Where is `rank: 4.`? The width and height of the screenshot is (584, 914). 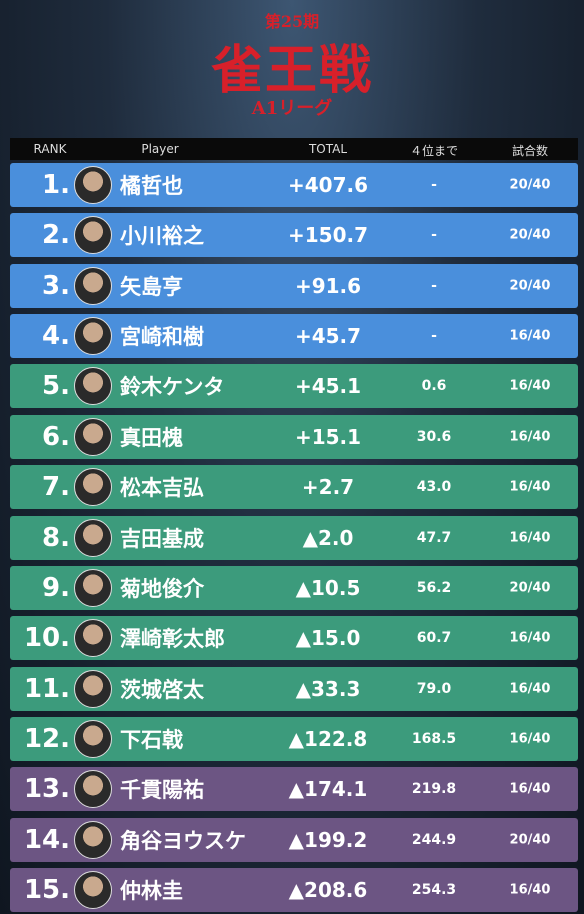 rank: 4. is located at coordinates (56, 336).